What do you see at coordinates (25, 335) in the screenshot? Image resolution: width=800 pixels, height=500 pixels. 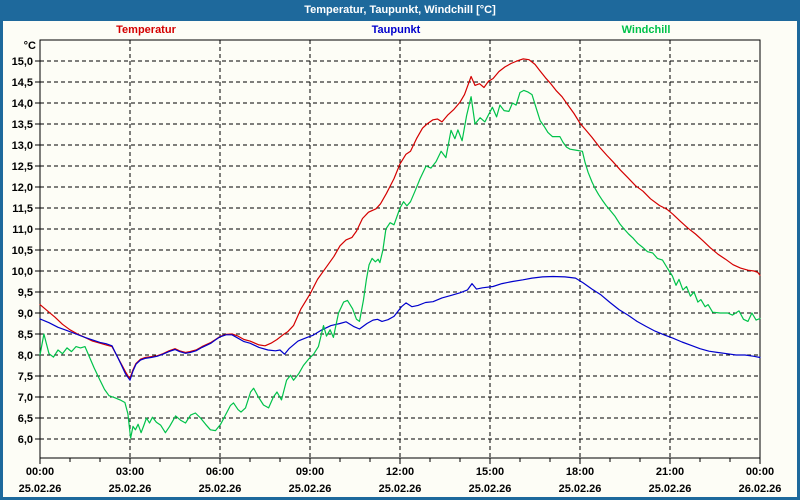 I see `y-tick-label: 8,5` at bounding box center [25, 335].